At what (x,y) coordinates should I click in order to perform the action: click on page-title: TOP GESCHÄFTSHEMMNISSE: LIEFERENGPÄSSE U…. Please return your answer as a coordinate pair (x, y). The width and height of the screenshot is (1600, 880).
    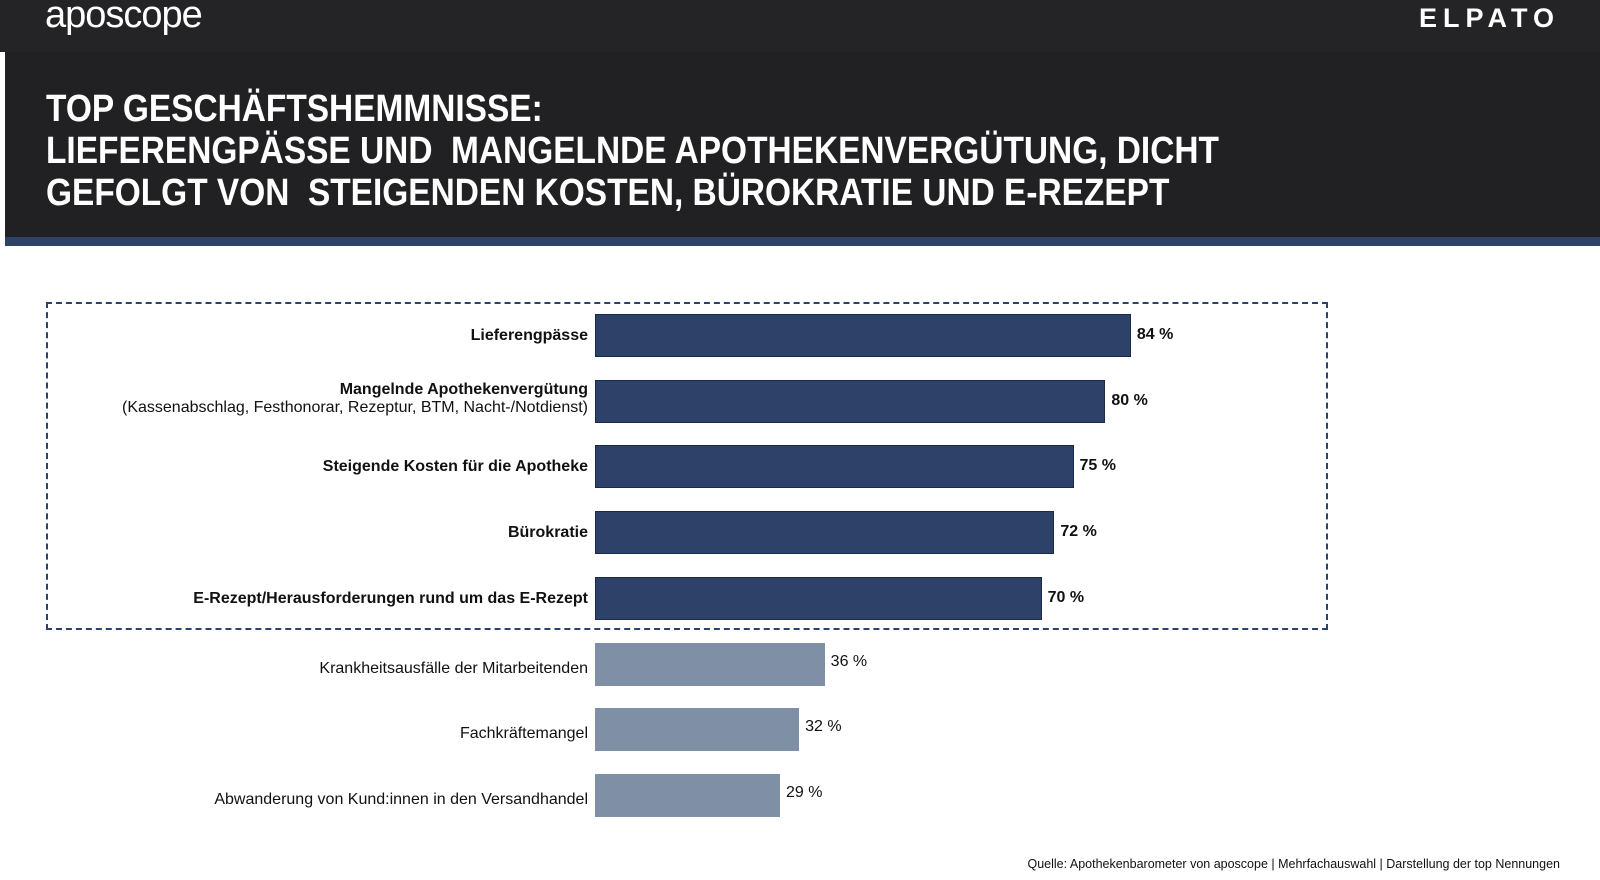
    Looking at the image, I should click on (632, 151).